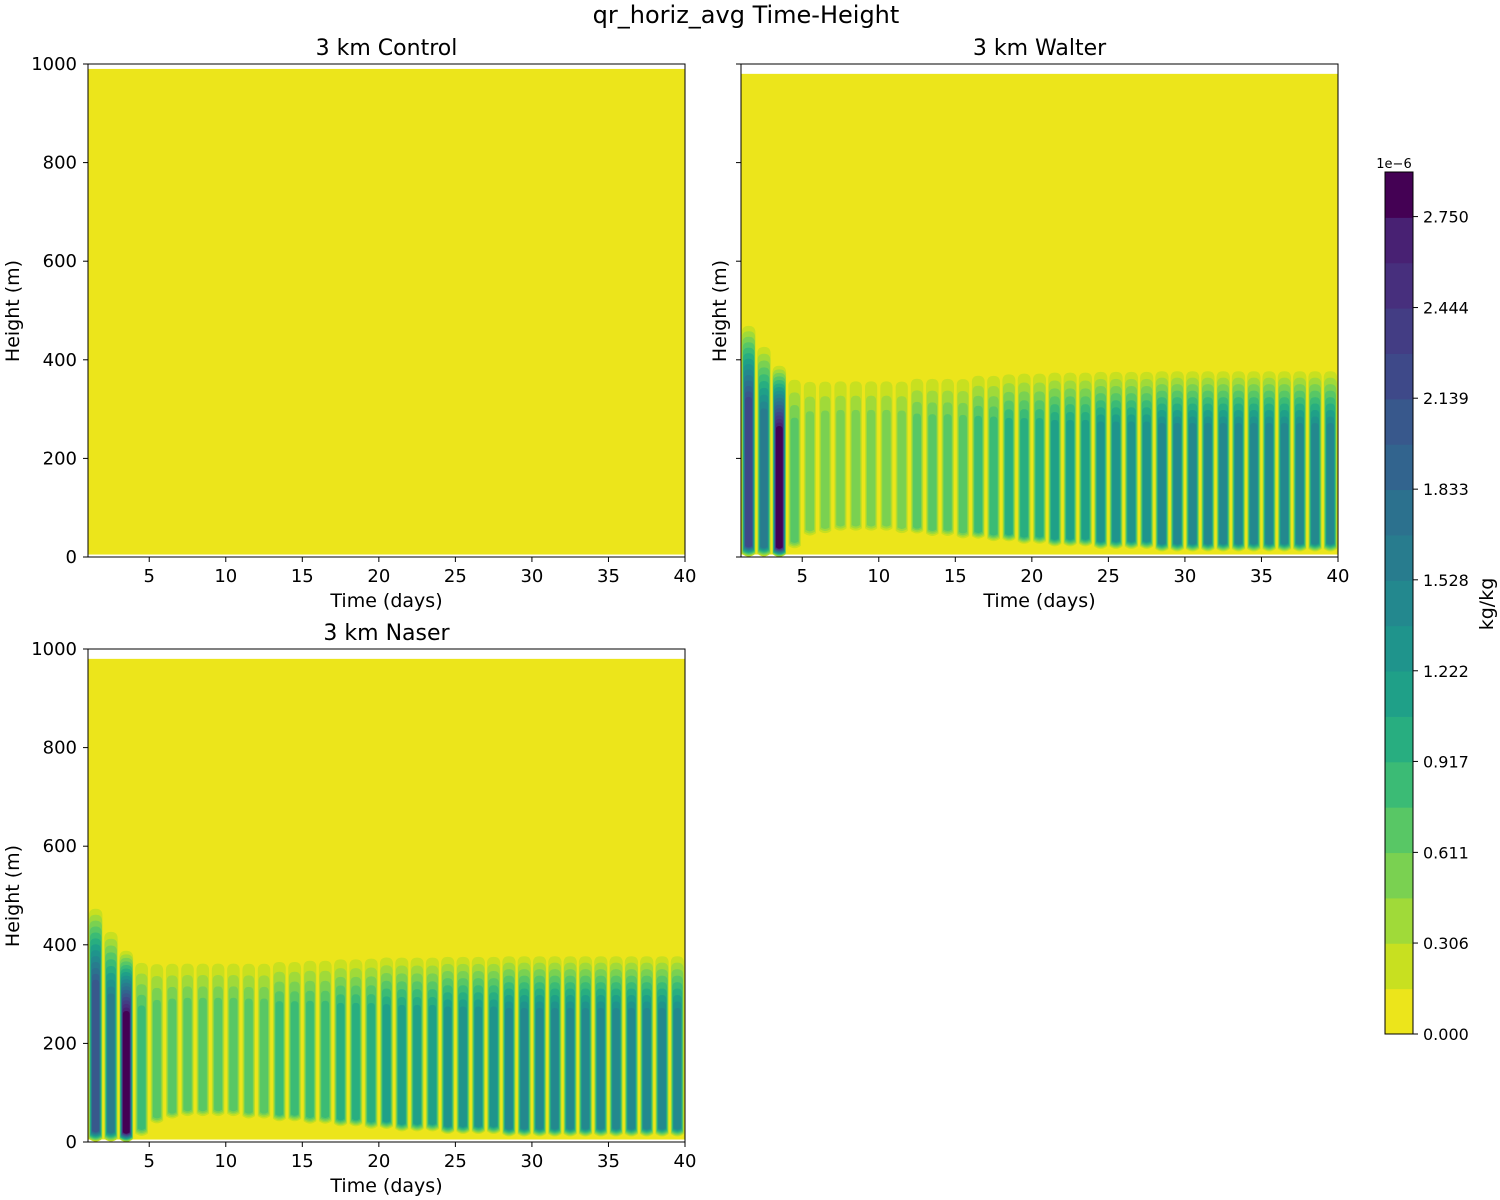 Image resolution: width=1500 pixels, height=1200 pixels. I want to click on y-tick-label: 400, so click(60, 945).